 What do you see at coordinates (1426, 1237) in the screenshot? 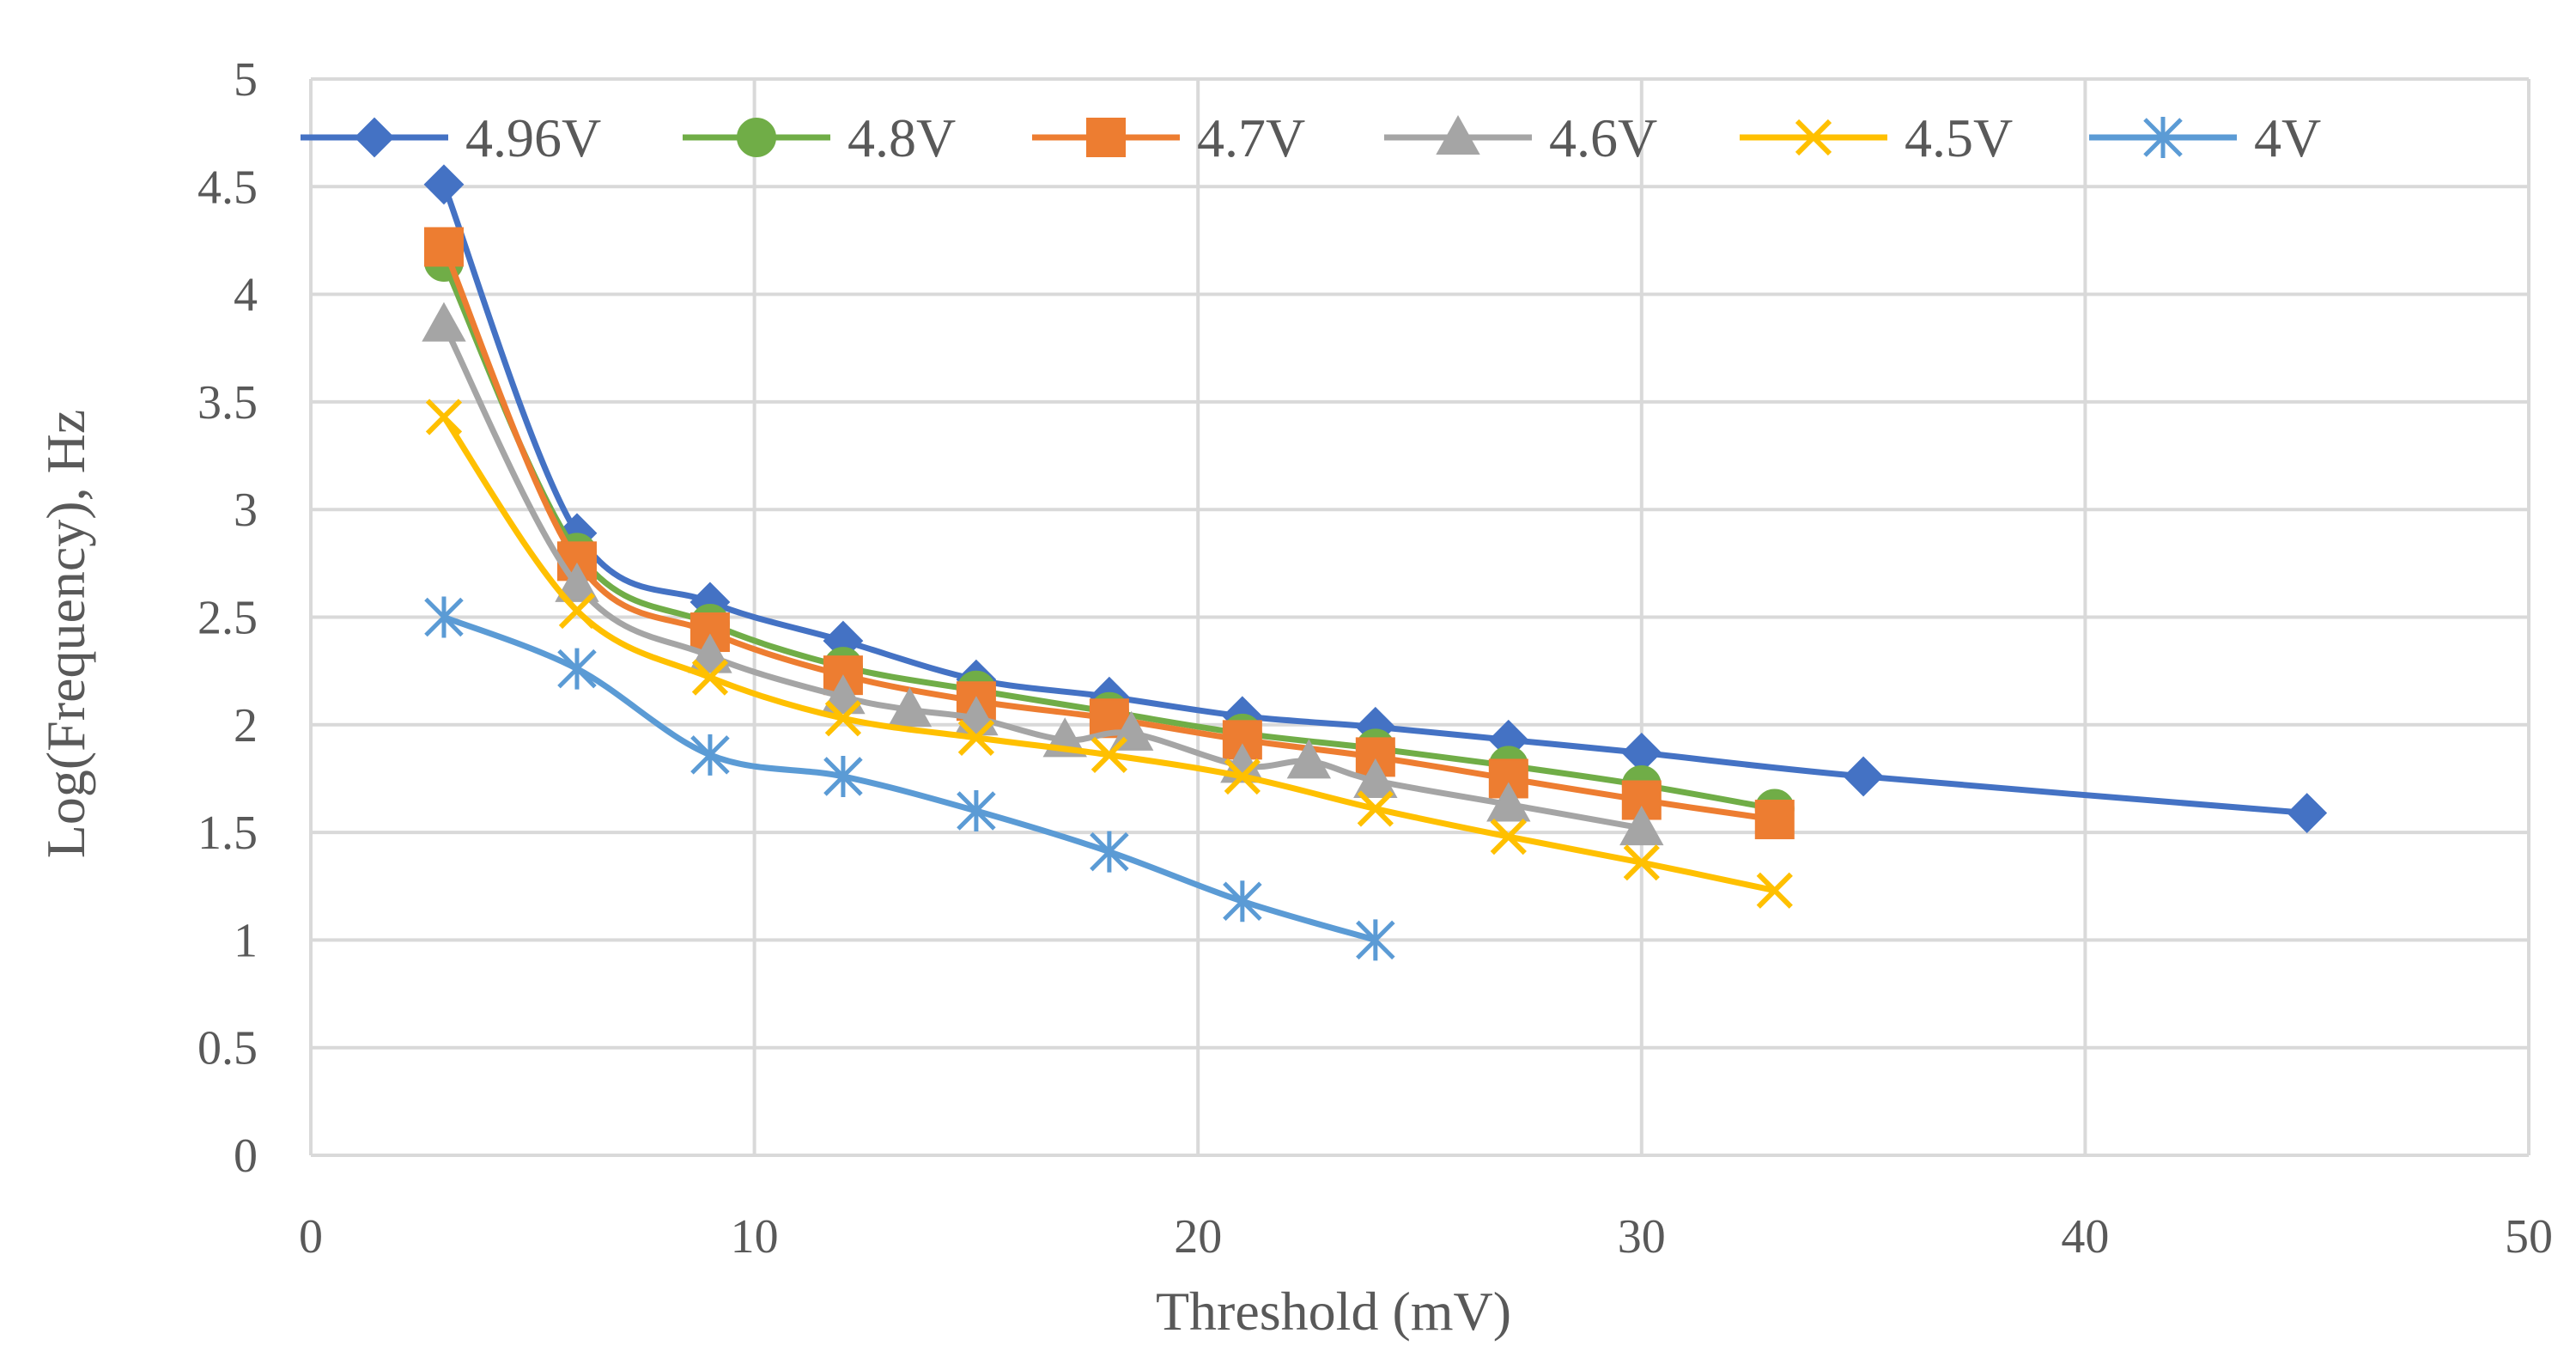
I see `x-axis-ticks: 0 10 20 30 40 50` at bounding box center [1426, 1237].